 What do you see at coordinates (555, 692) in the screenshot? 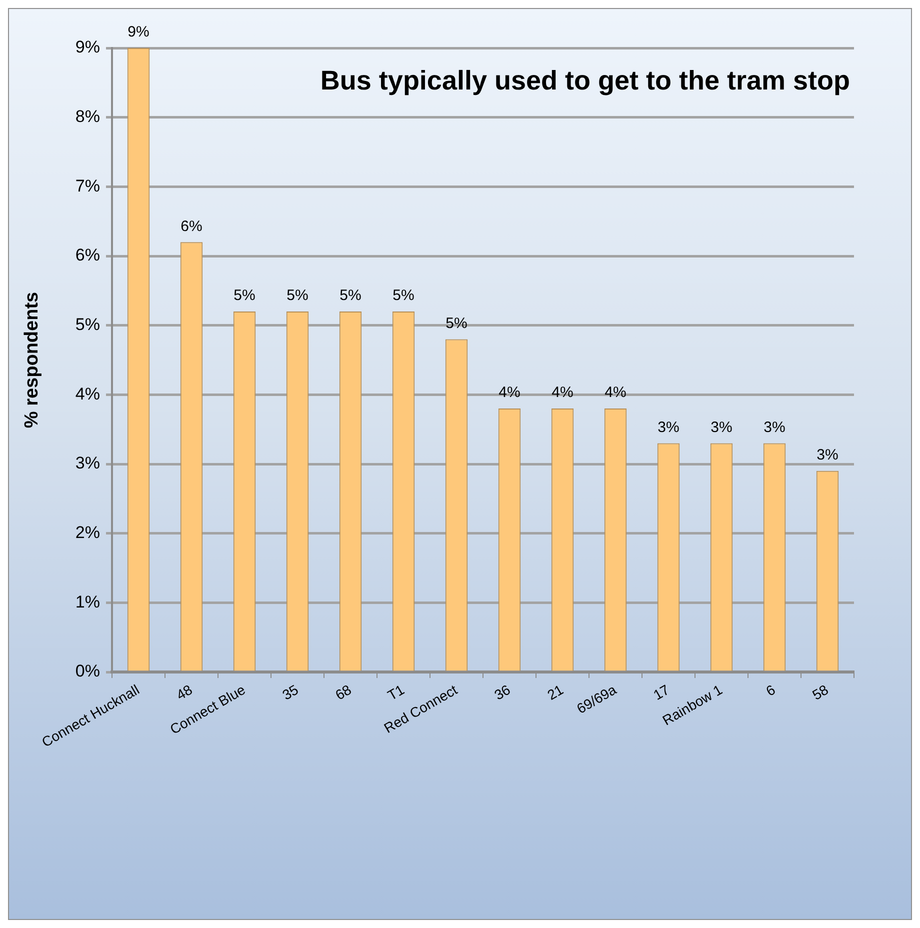
I see `x-tick-label: 21` at bounding box center [555, 692].